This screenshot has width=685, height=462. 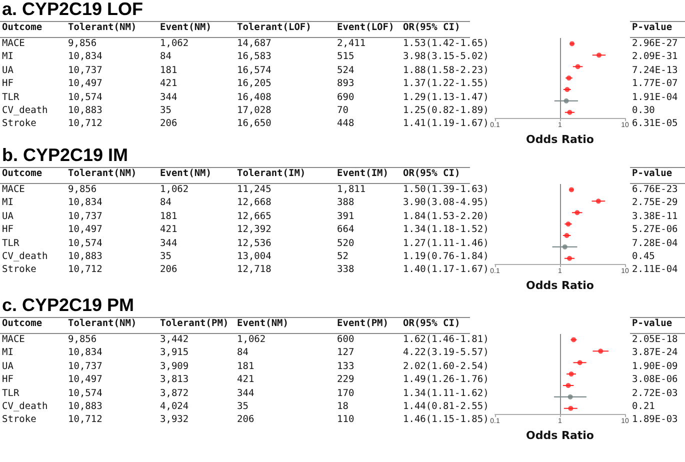 I want to click on text: 7.24E-13, so click(x=655, y=70).